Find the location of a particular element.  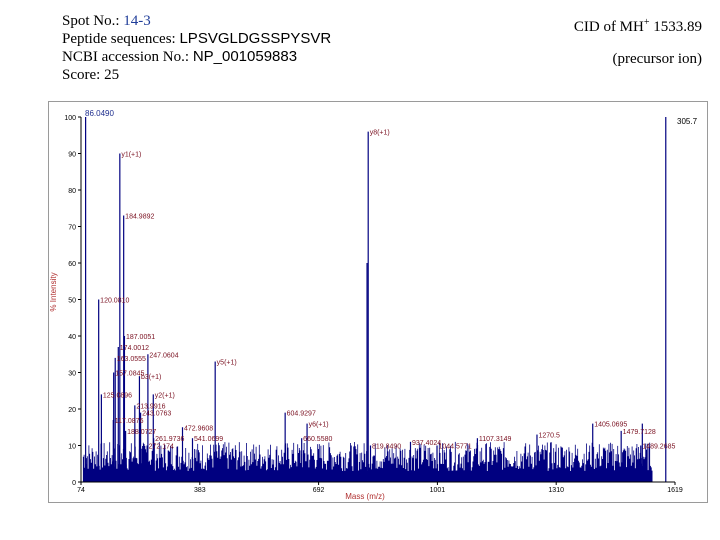

y-tick-label: 30 is located at coordinates (72, 374).